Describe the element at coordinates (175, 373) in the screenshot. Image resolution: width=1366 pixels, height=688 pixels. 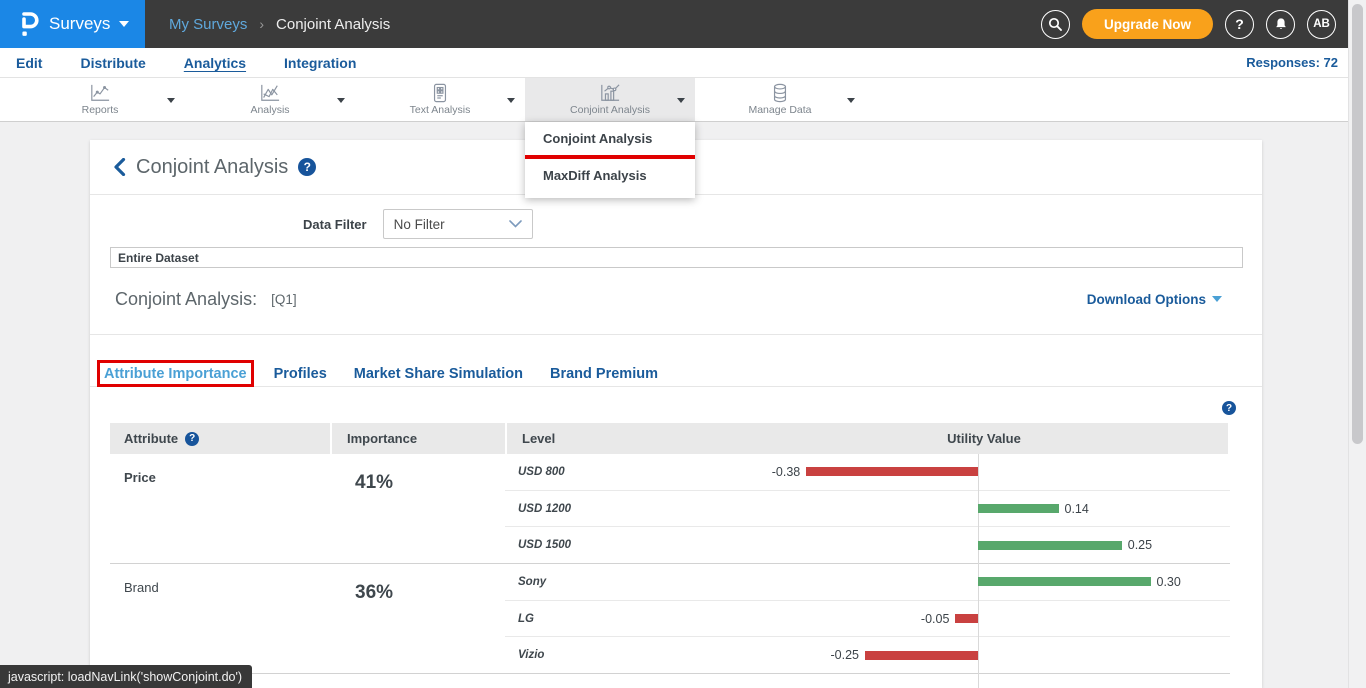
I see `tab-attribute-importance: Attribute Importance` at that location.